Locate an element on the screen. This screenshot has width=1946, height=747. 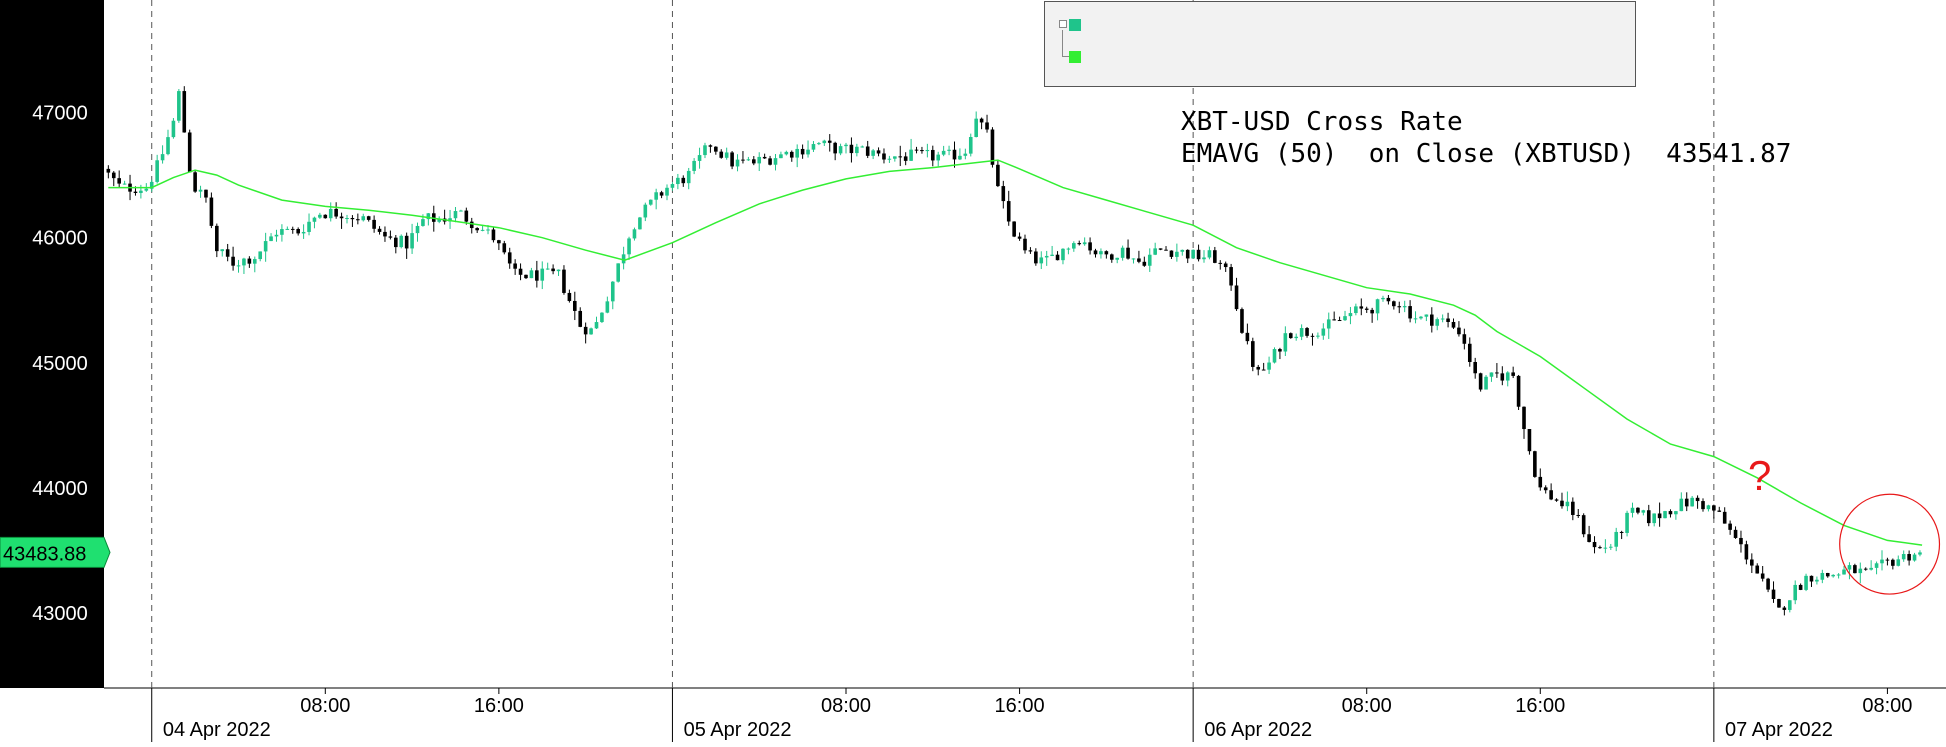
x-date-label: 06 Apr 2022 is located at coordinates (1258, 730).